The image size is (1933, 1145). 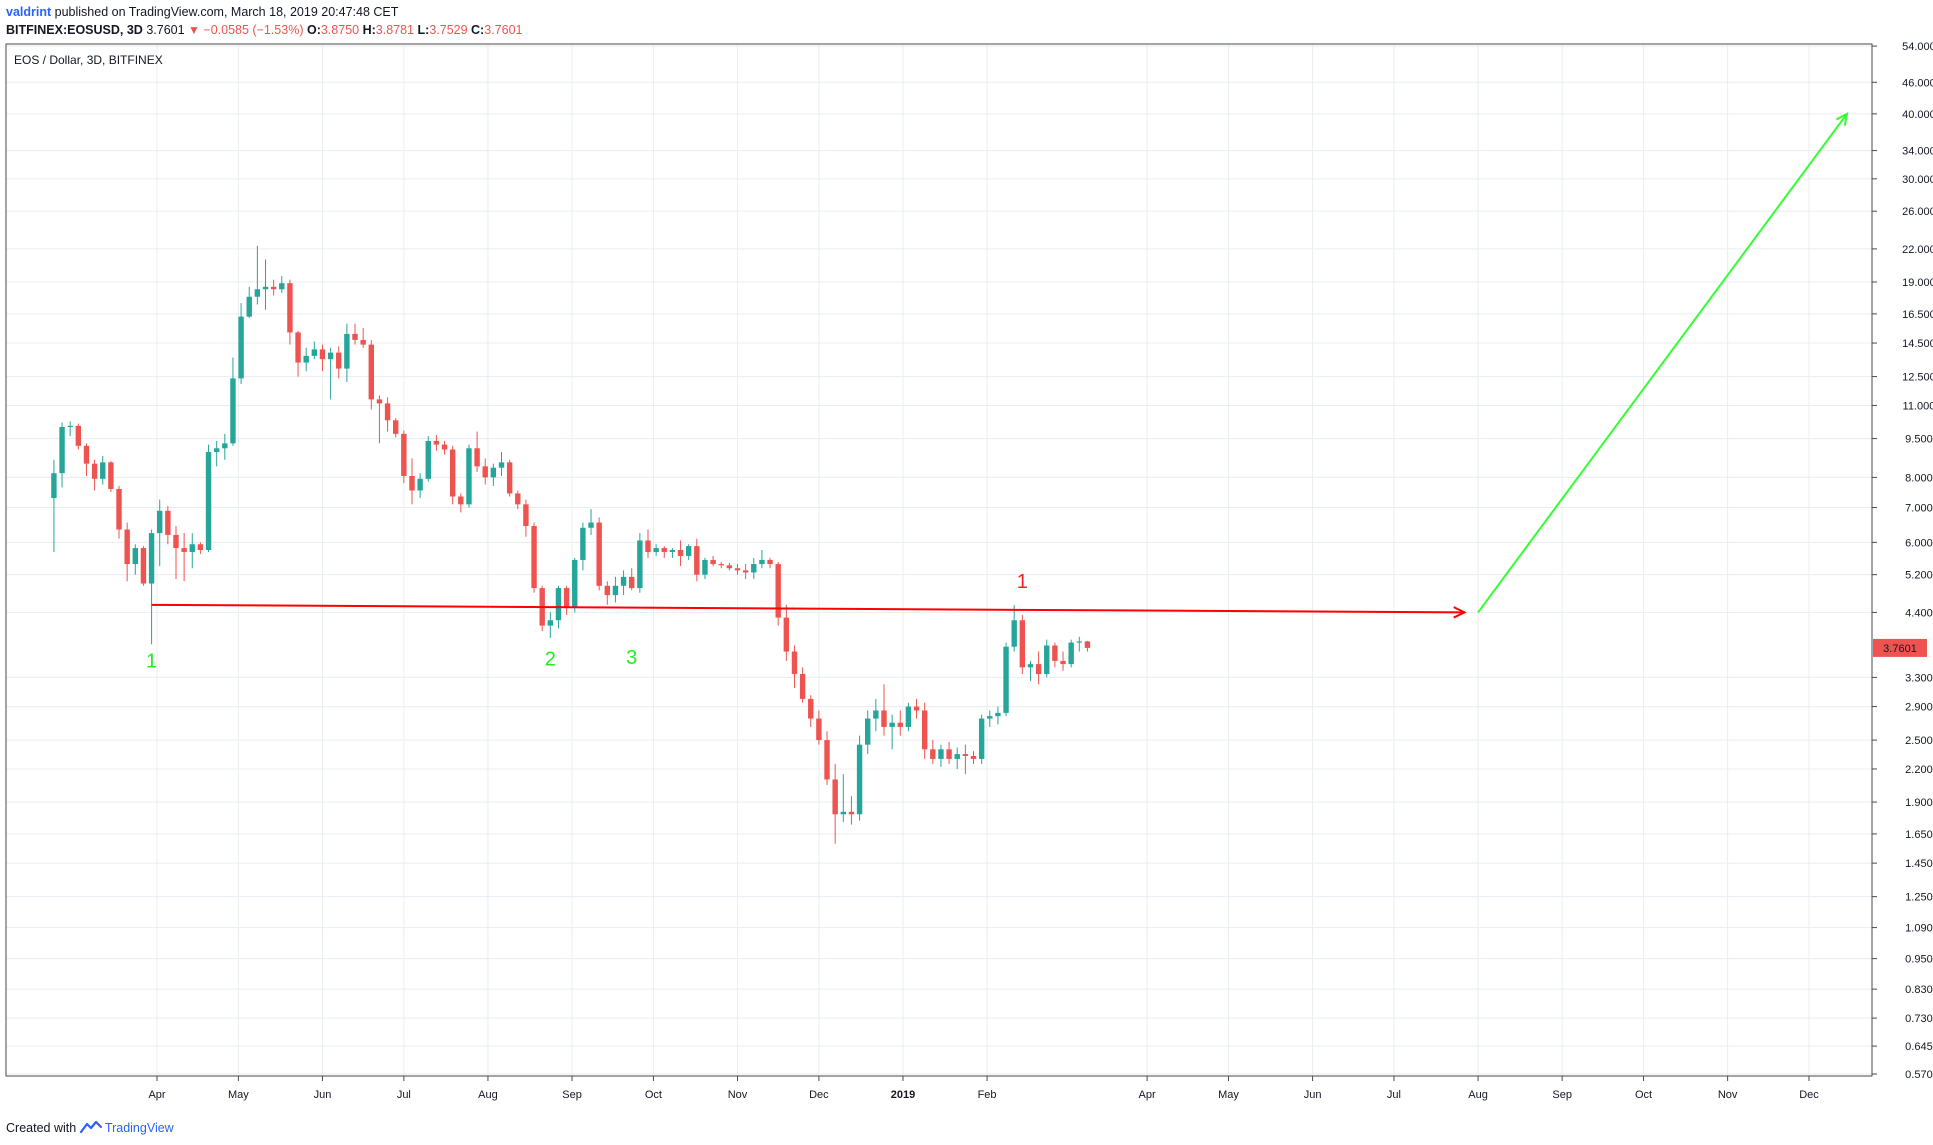 I want to click on symbol-name: BITFINEX:EOSUSD, 3D, so click(x=74, y=30).